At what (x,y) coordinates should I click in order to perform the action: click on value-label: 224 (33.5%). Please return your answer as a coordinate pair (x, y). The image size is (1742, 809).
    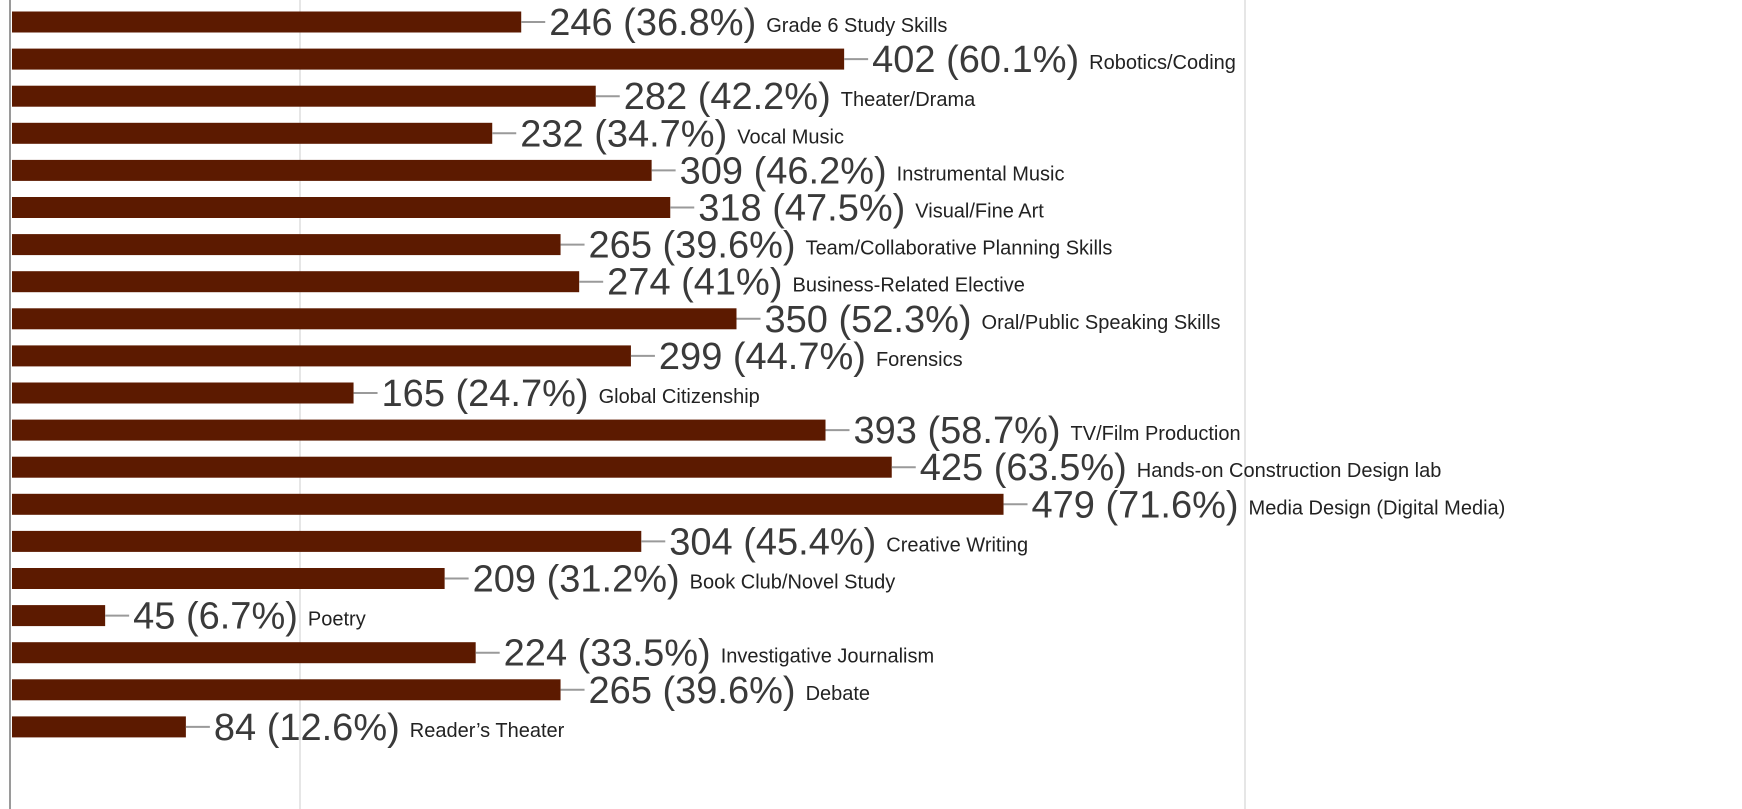
    Looking at the image, I should click on (607, 654).